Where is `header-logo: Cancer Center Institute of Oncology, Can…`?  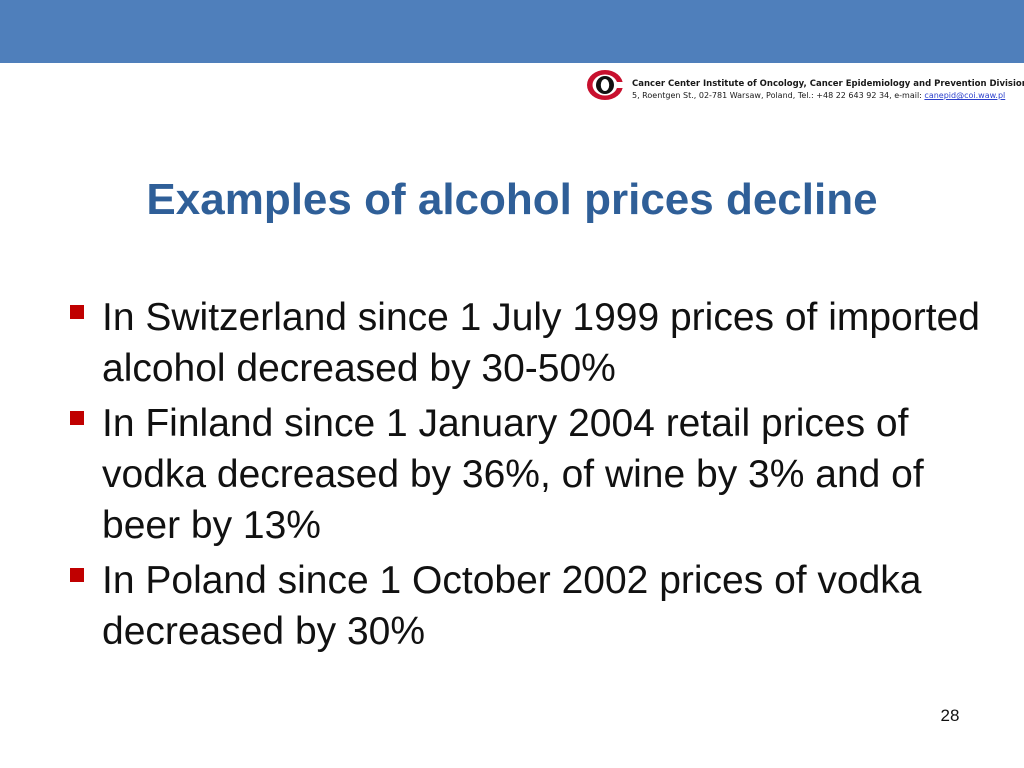
header-logo: Cancer Center Institute of Oncology, Can… is located at coordinates (805, 88).